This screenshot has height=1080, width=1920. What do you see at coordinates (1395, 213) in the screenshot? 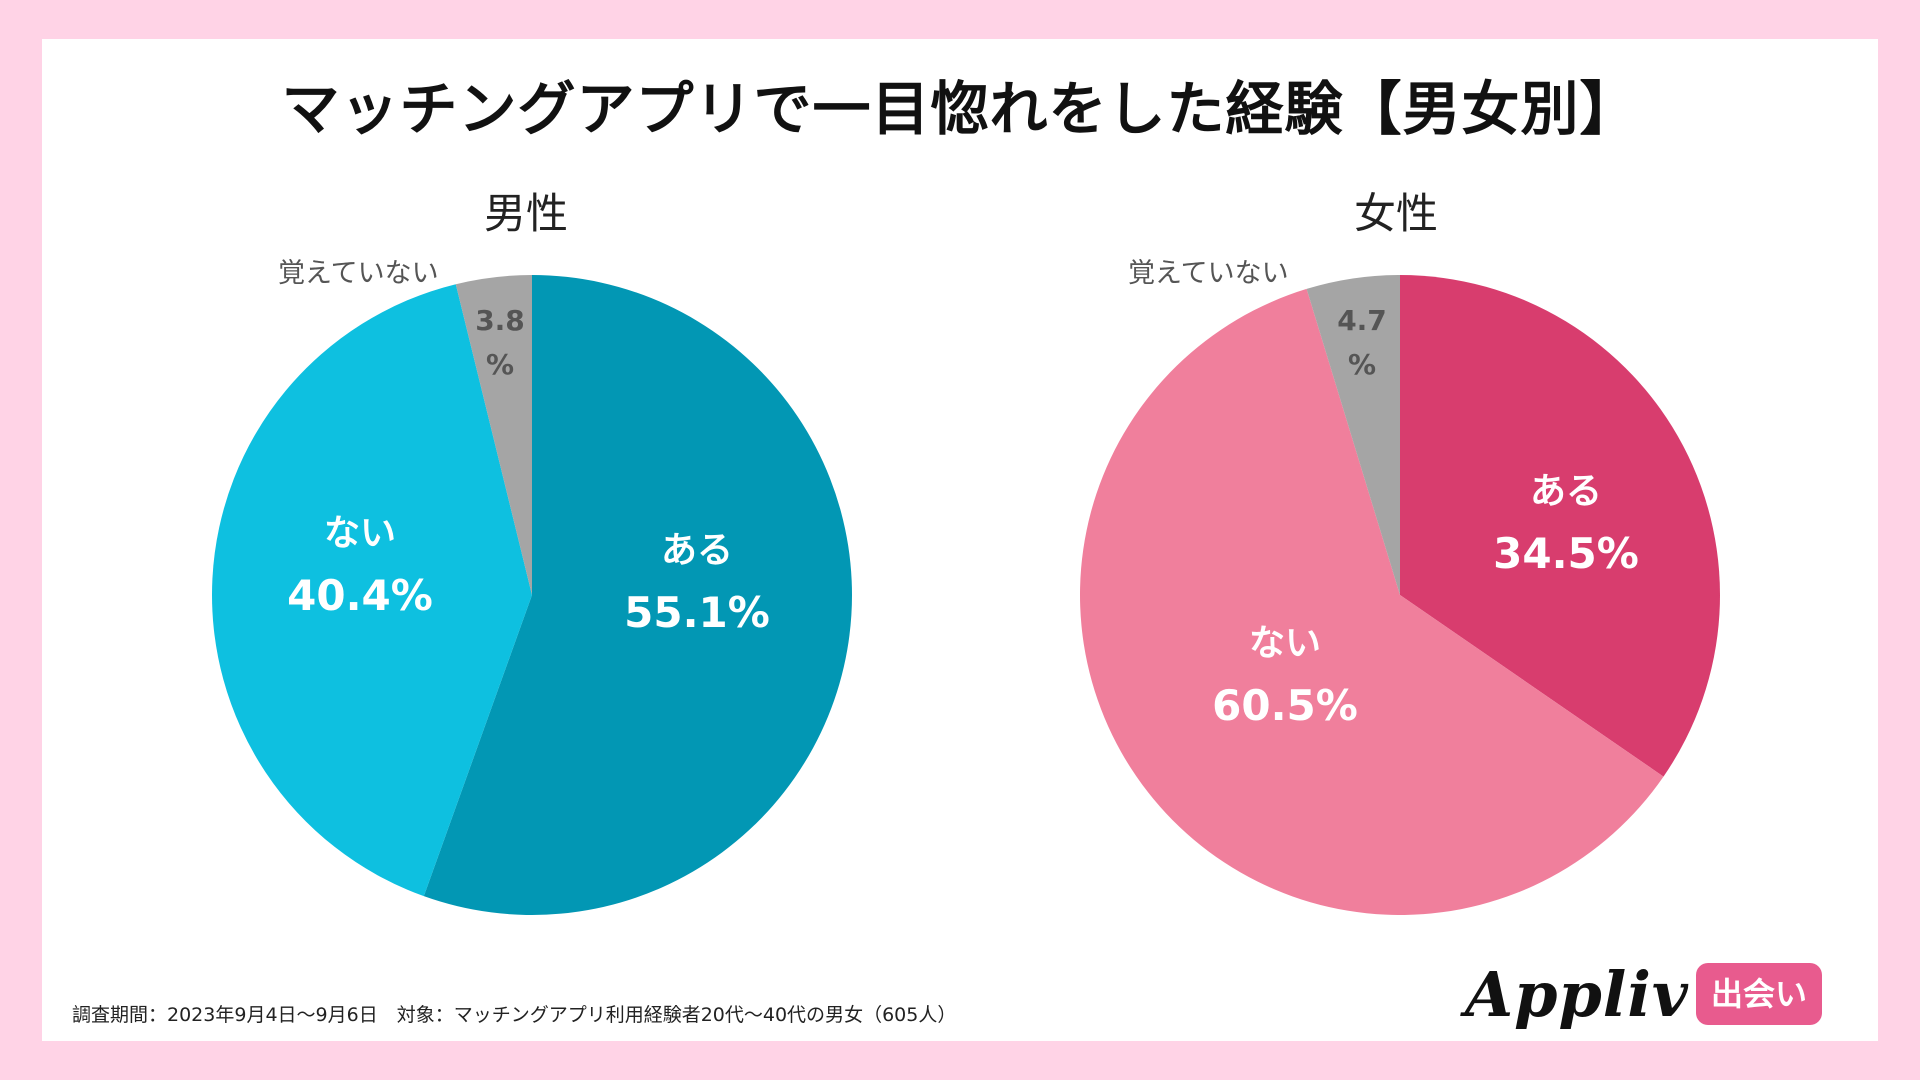
I see `chart-title-female: 女性` at bounding box center [1395, 213].